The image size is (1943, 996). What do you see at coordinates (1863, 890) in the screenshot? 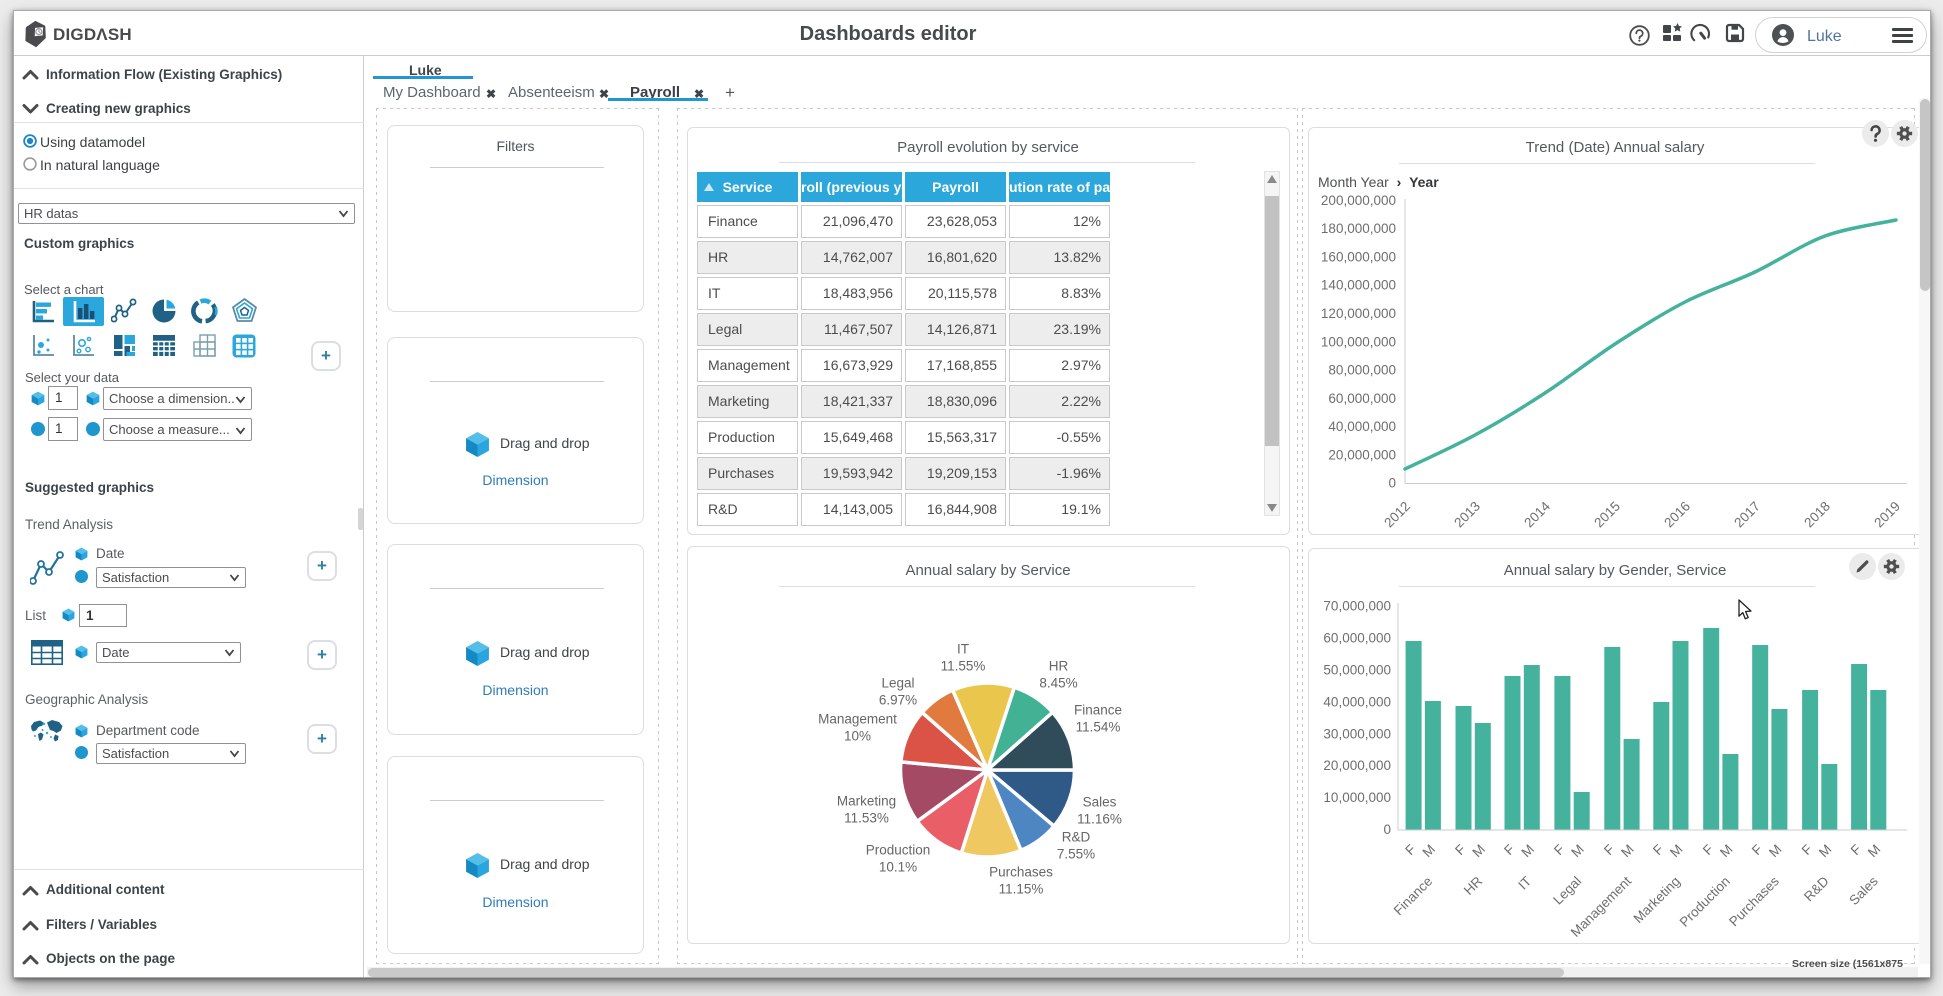
I see `svg-text: Sales` at bounding box center [1863, 890].